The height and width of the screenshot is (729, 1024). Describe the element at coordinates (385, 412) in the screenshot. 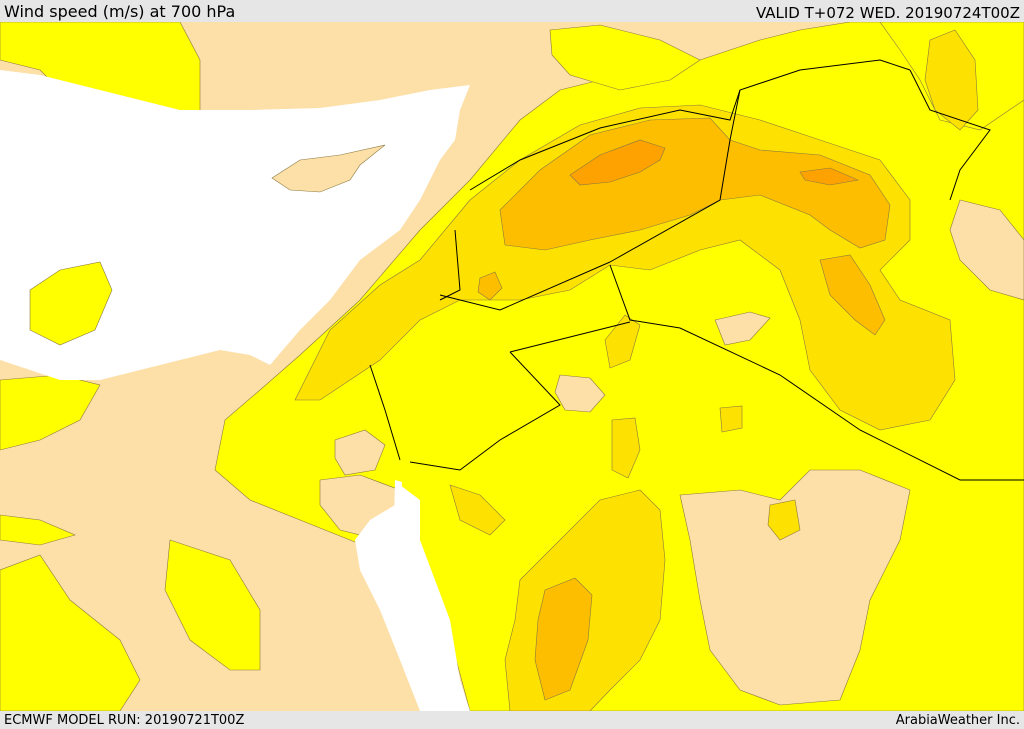

I see `border-egypt-israel` at that location.